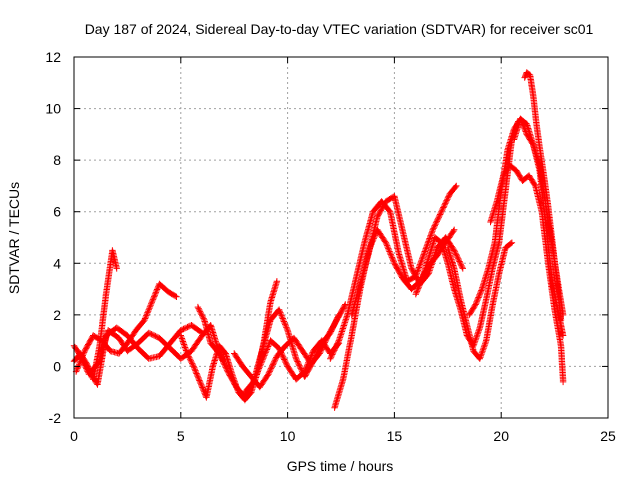 The height and width of the screenshot is (480, 640). Describe the element at coordinates (55, 418) in the screenshot. I see `y-tick-label: -2` at that location.